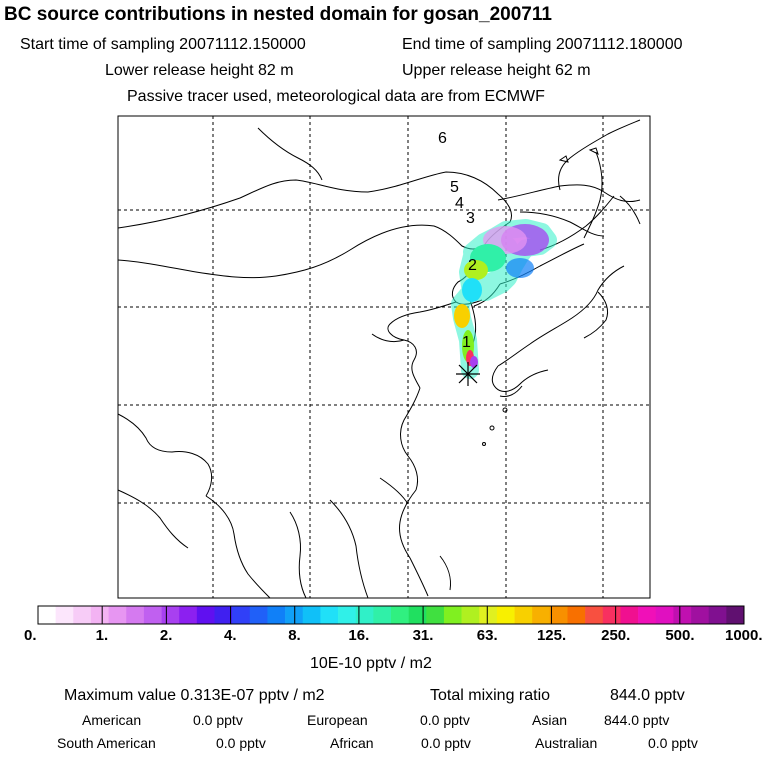 This screenshot has width=768, height=768. I want to click on trajectory-label-5: 5, so click(454, 187).